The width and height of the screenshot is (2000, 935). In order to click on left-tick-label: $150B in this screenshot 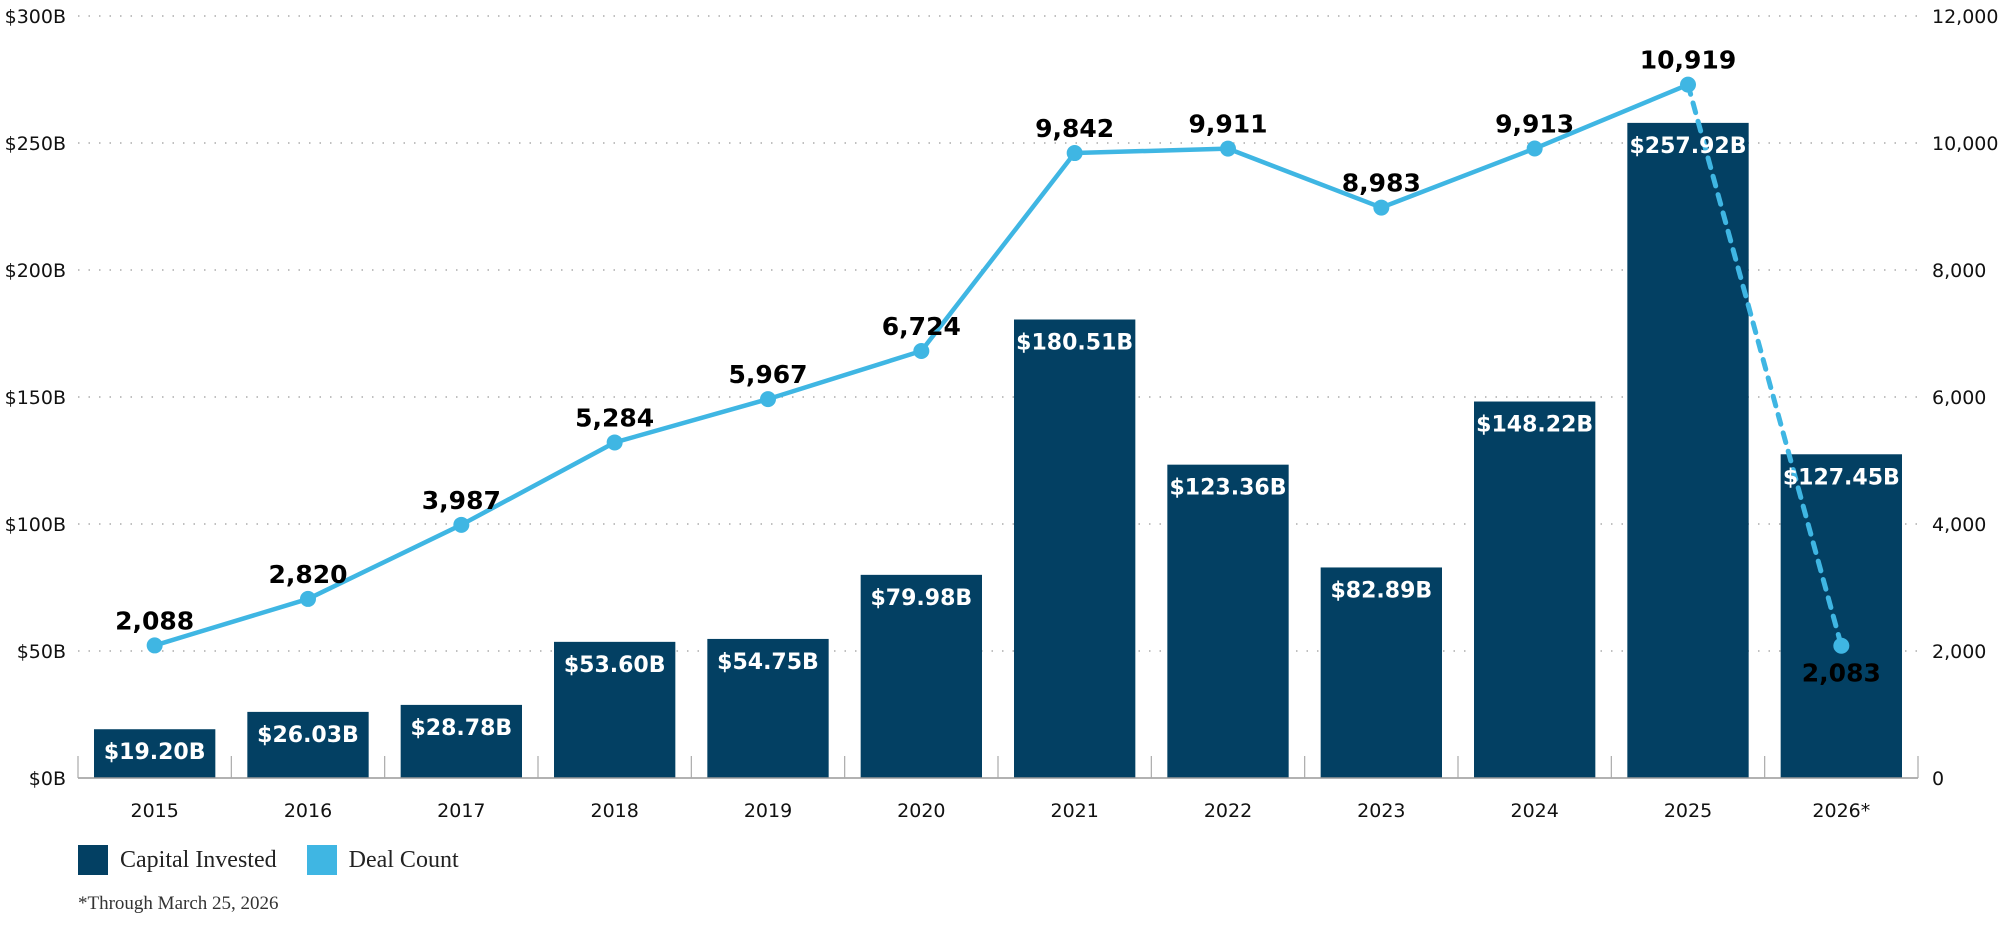, I will do `click(35, 398)`.